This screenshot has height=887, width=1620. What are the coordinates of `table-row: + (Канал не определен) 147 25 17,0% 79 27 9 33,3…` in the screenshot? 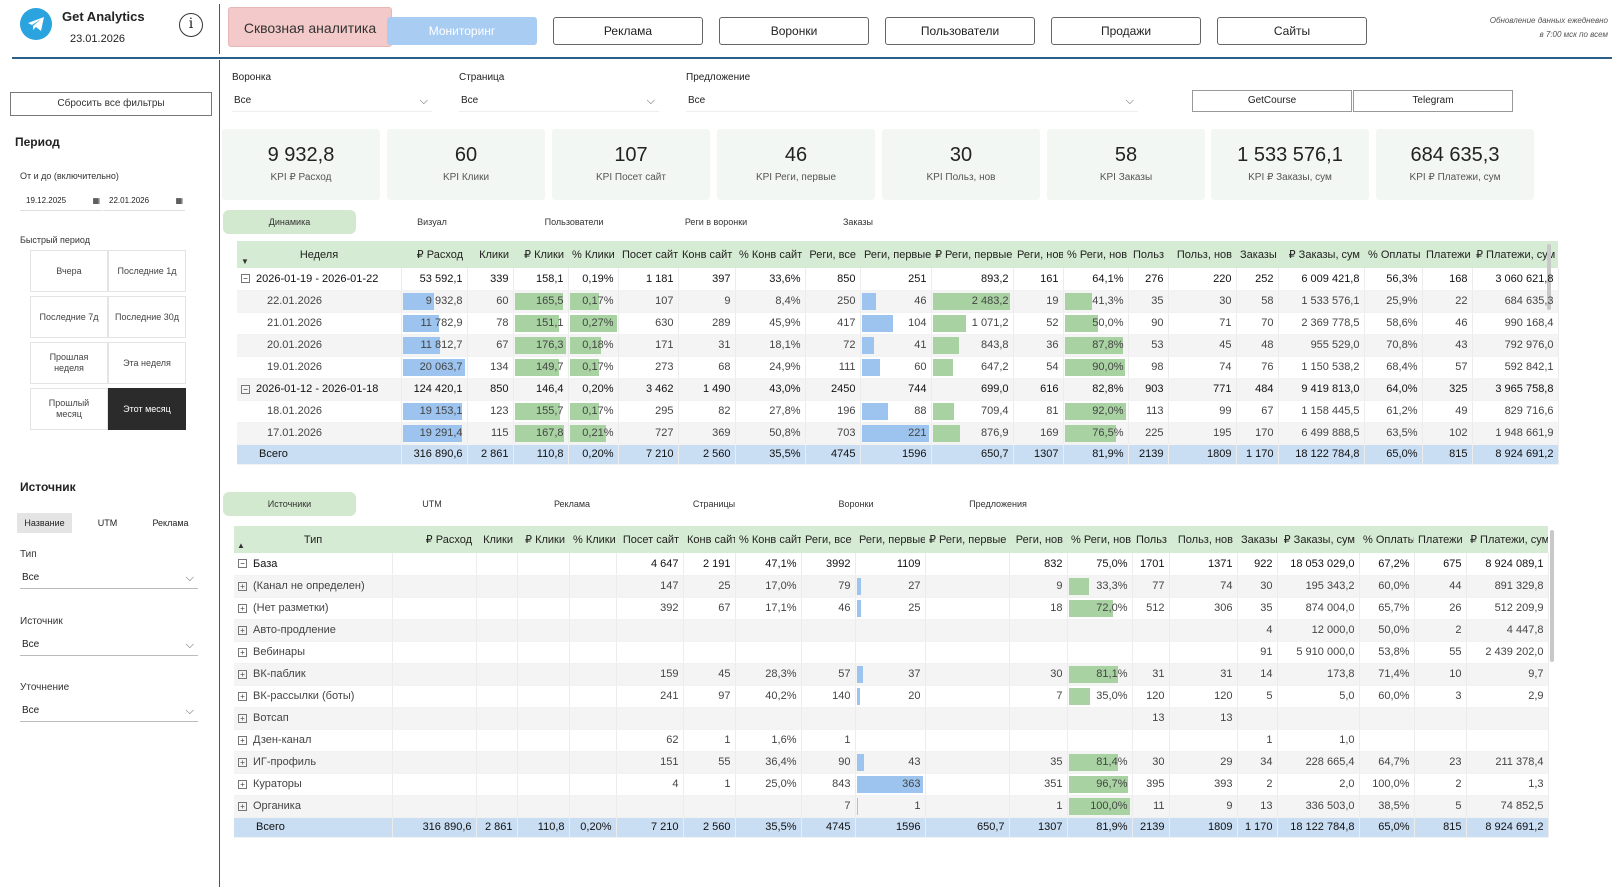 It's located at (891, 586).